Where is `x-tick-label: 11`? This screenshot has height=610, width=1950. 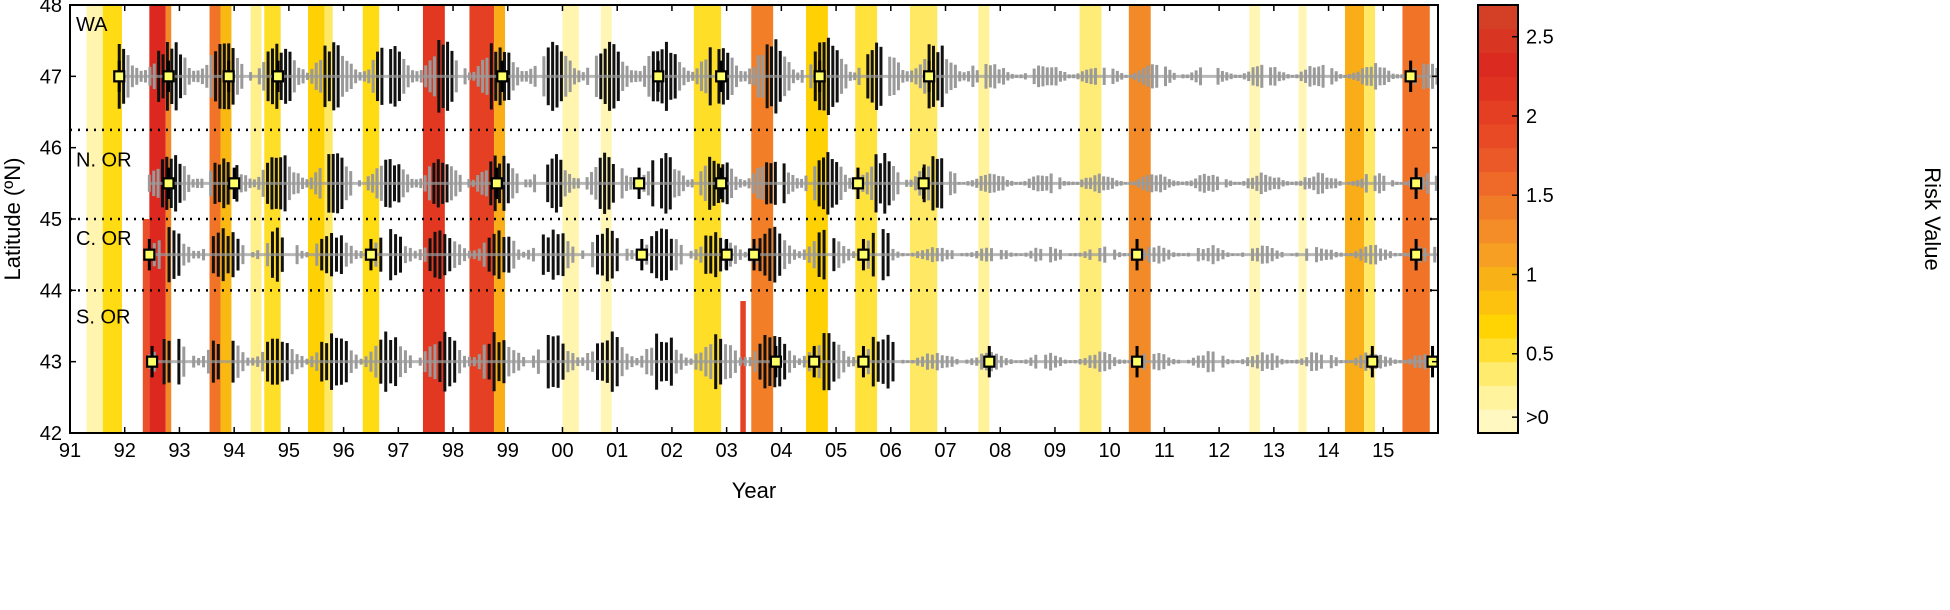 x-tick-label: 11 is located at coordinates (1164, 451).